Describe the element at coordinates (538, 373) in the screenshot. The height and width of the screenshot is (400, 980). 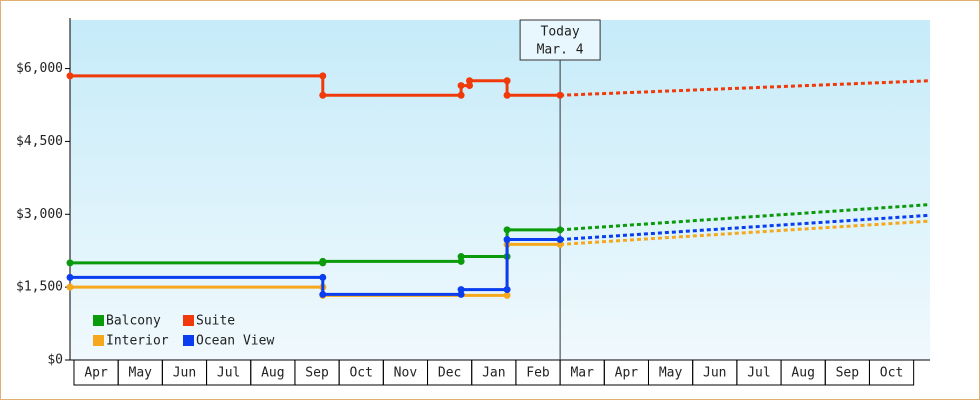
I see `x-tick-label: Feb` at that location.